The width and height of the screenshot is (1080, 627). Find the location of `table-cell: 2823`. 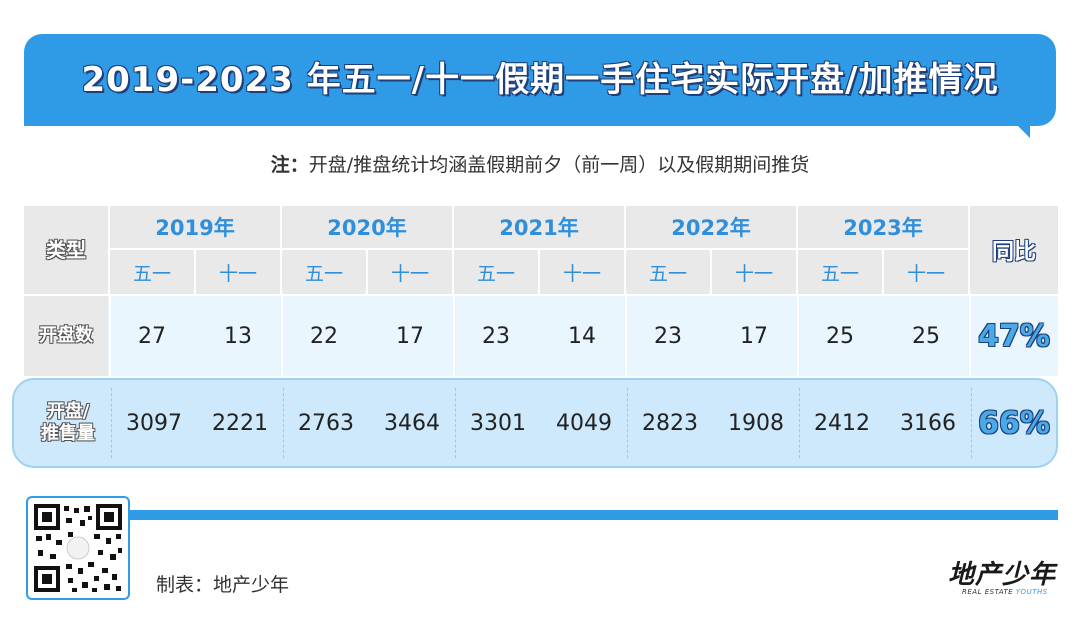

table-cell: 2823 is located at coordinates (670, 423).